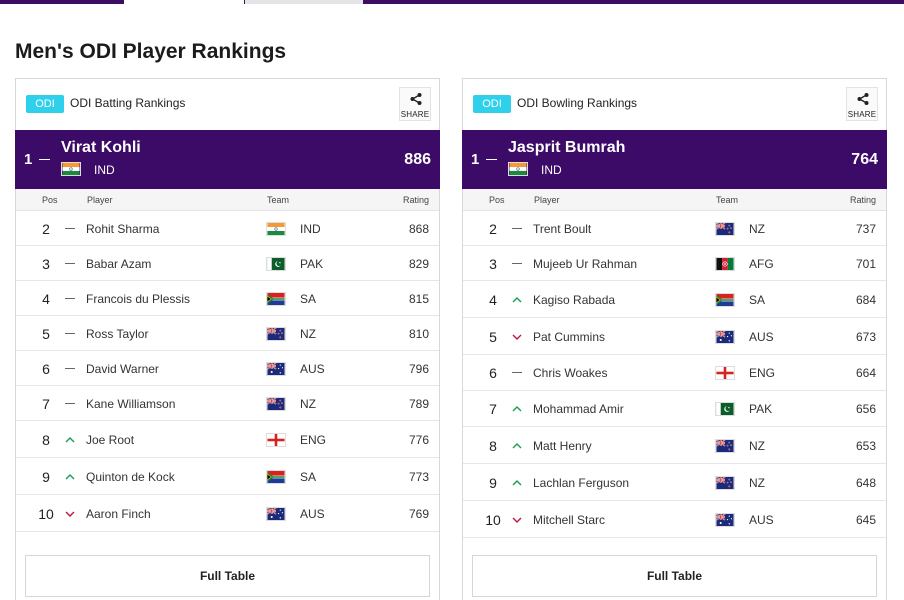 Image resolution: width=904 pixels, height=600 pixels. I want to click on team-code: SA, so click(308, 299).